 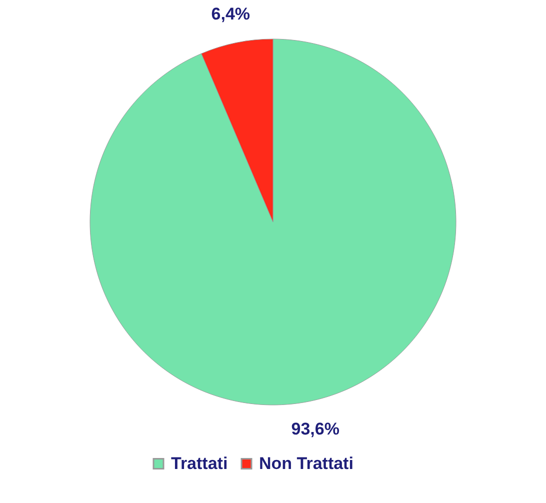 What do you see at coordinates (199, 463) in the screenshot?
I see `legend-label: Trattati` at bounding box center [199, 463].